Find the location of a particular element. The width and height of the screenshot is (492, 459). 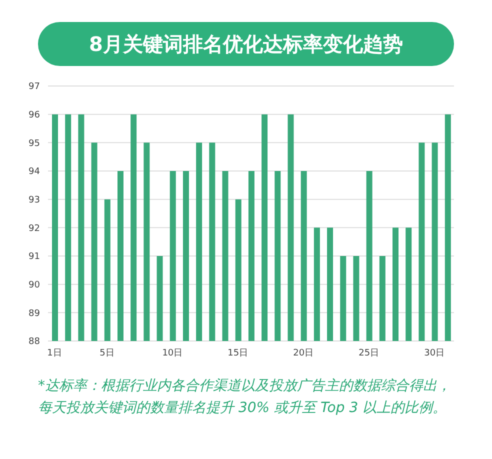

y-tick-label: 96 is located at coordinates (34, 115).